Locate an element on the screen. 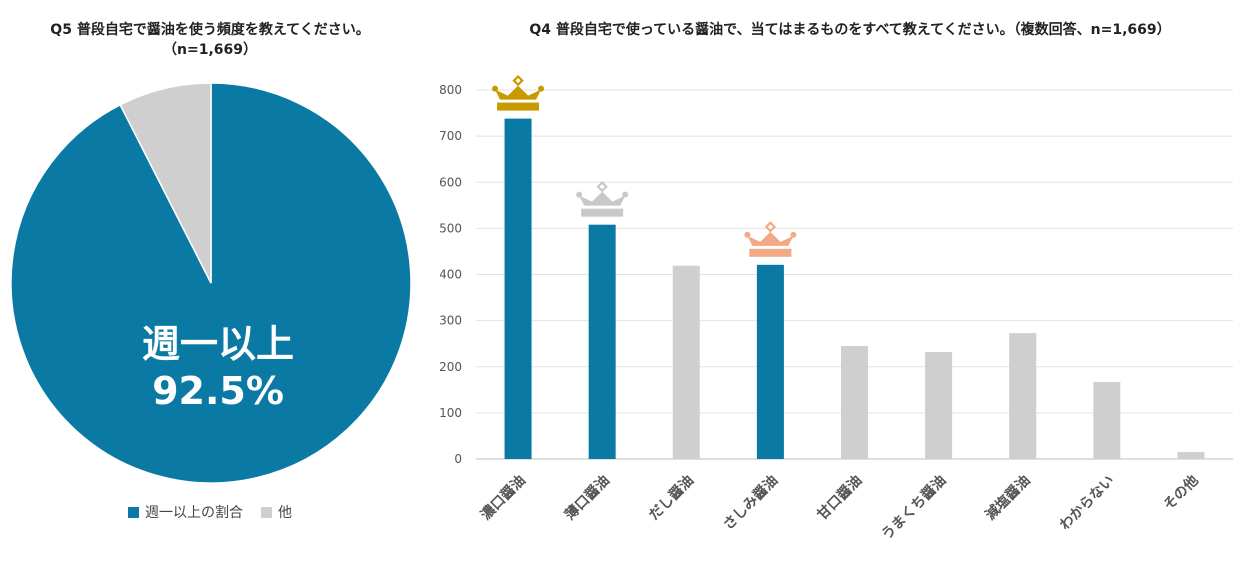 The height and width of the screenshot is (561, 1246). y-tick-label: 500 is located at coordinates (451, 228).